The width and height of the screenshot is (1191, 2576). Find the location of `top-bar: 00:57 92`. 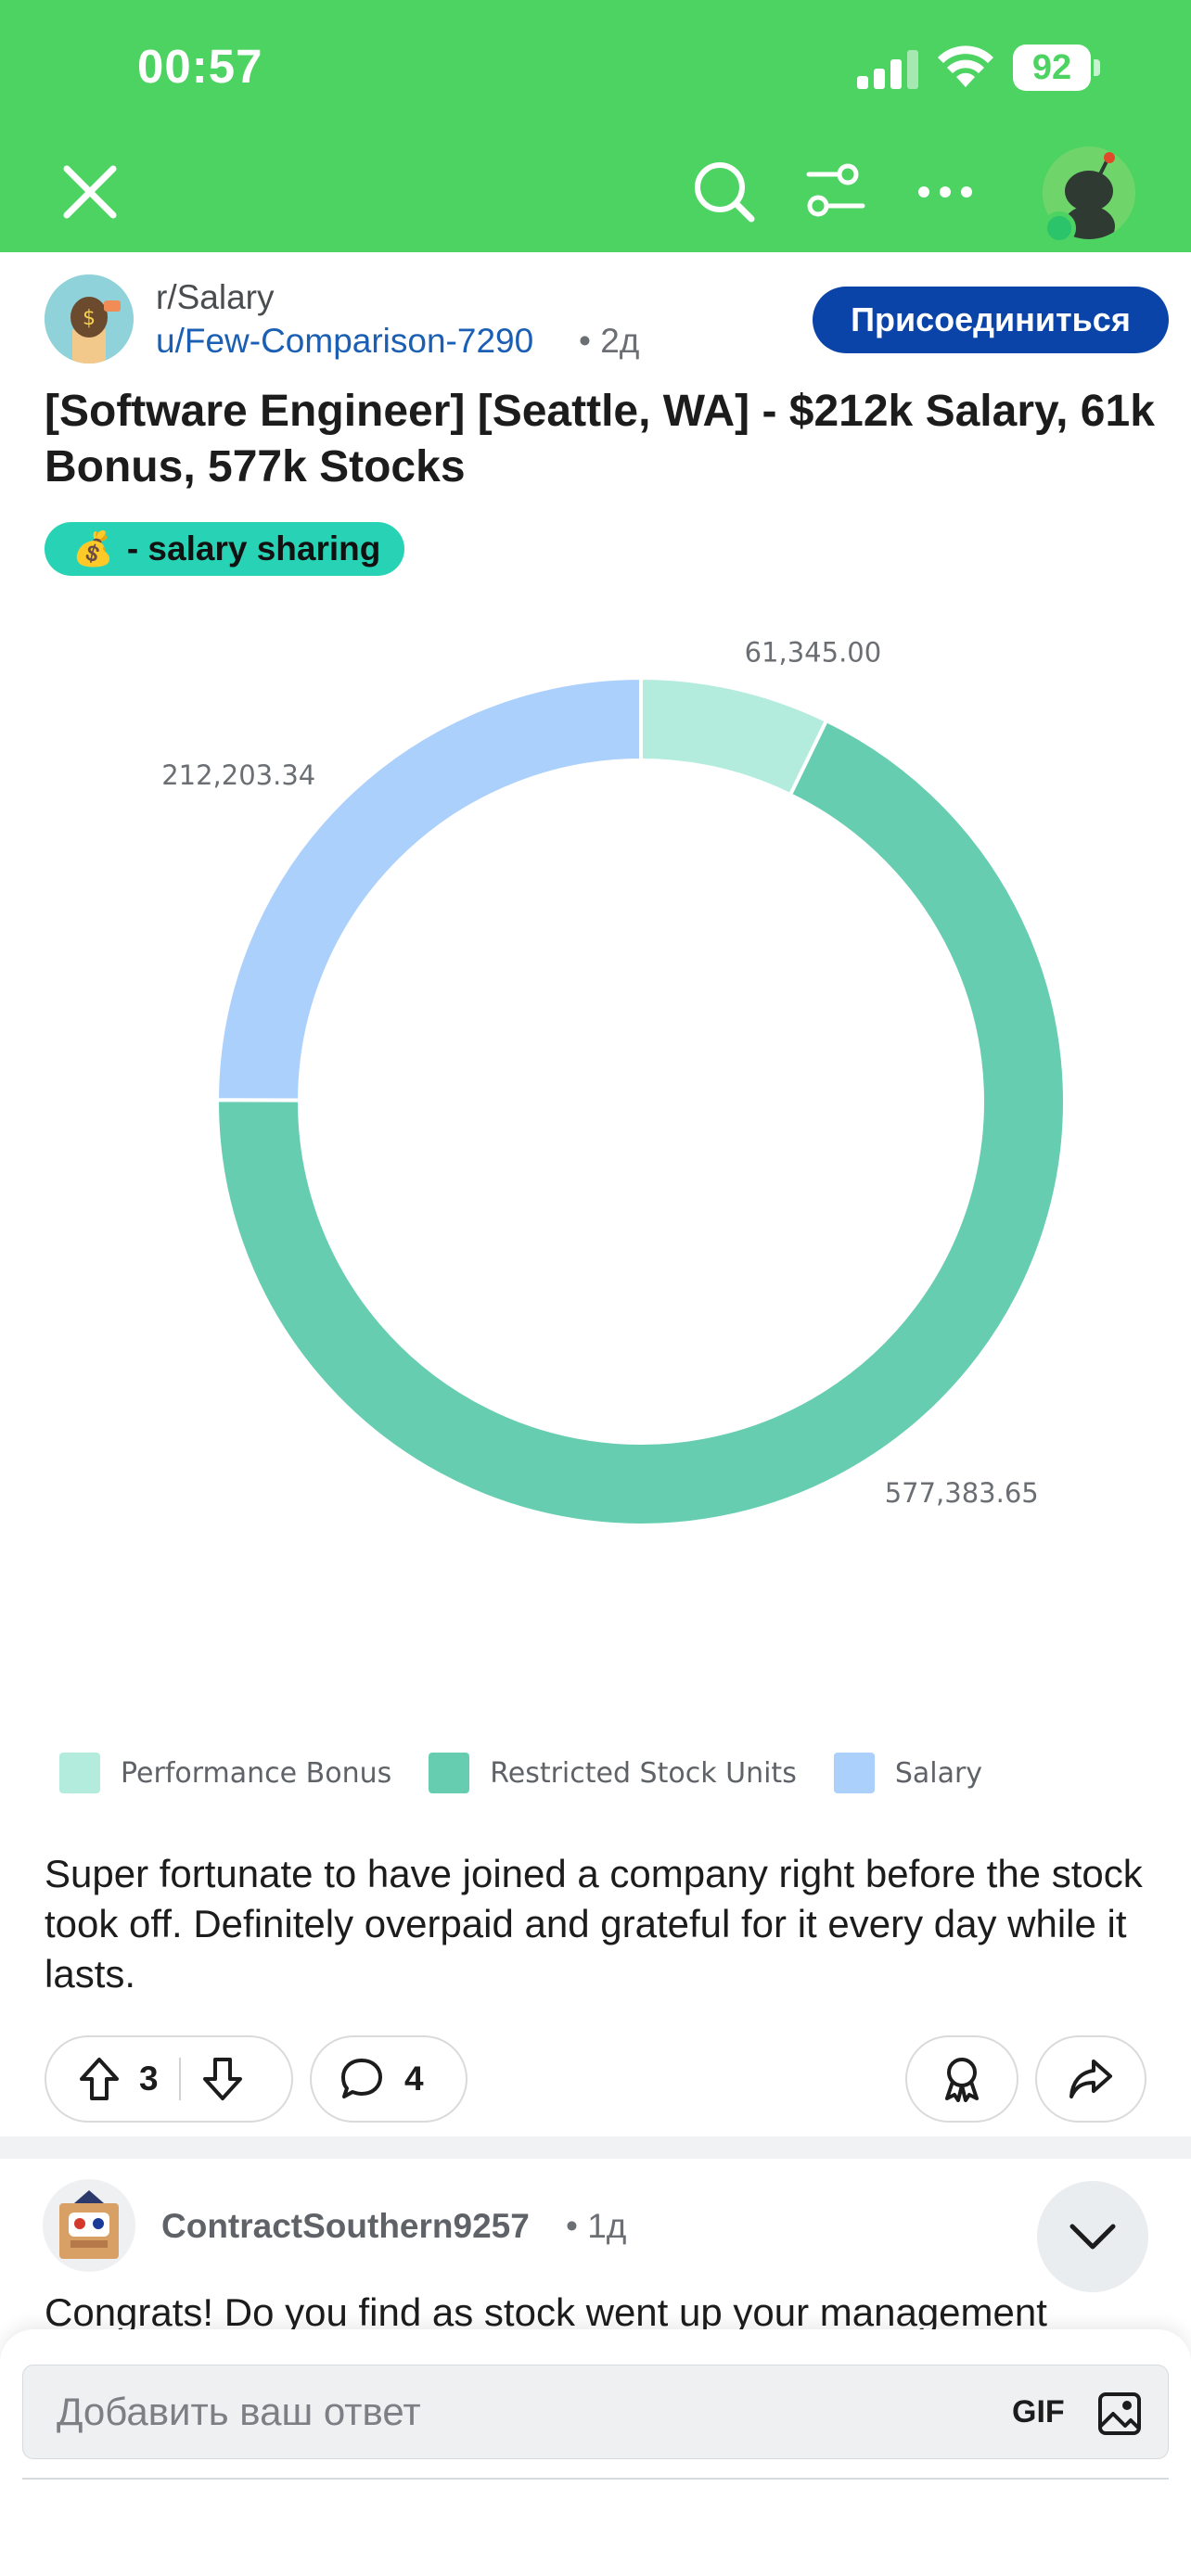

top-bar: 00:57 92 is located at coordinates (595, 126).